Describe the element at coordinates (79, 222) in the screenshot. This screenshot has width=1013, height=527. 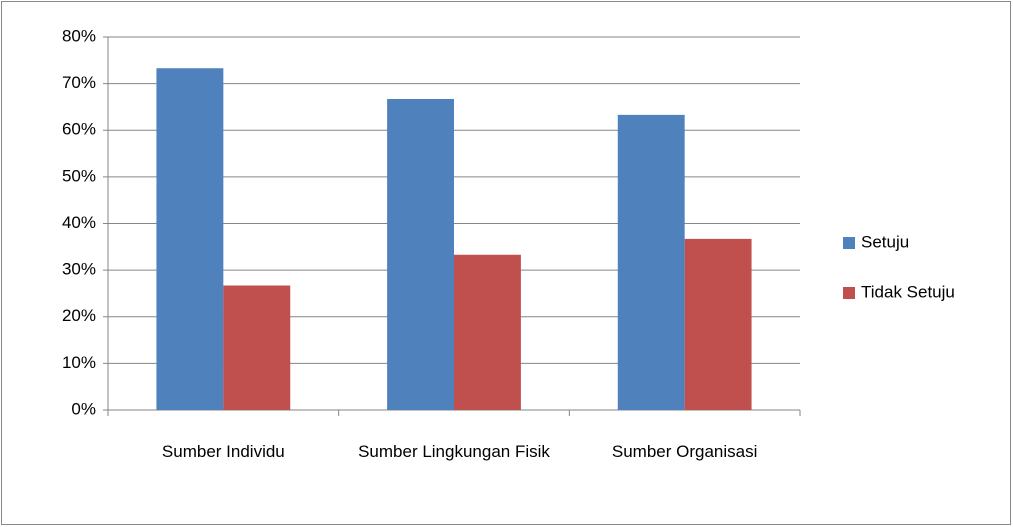
I see `y-tick-label: 40%` at that location.